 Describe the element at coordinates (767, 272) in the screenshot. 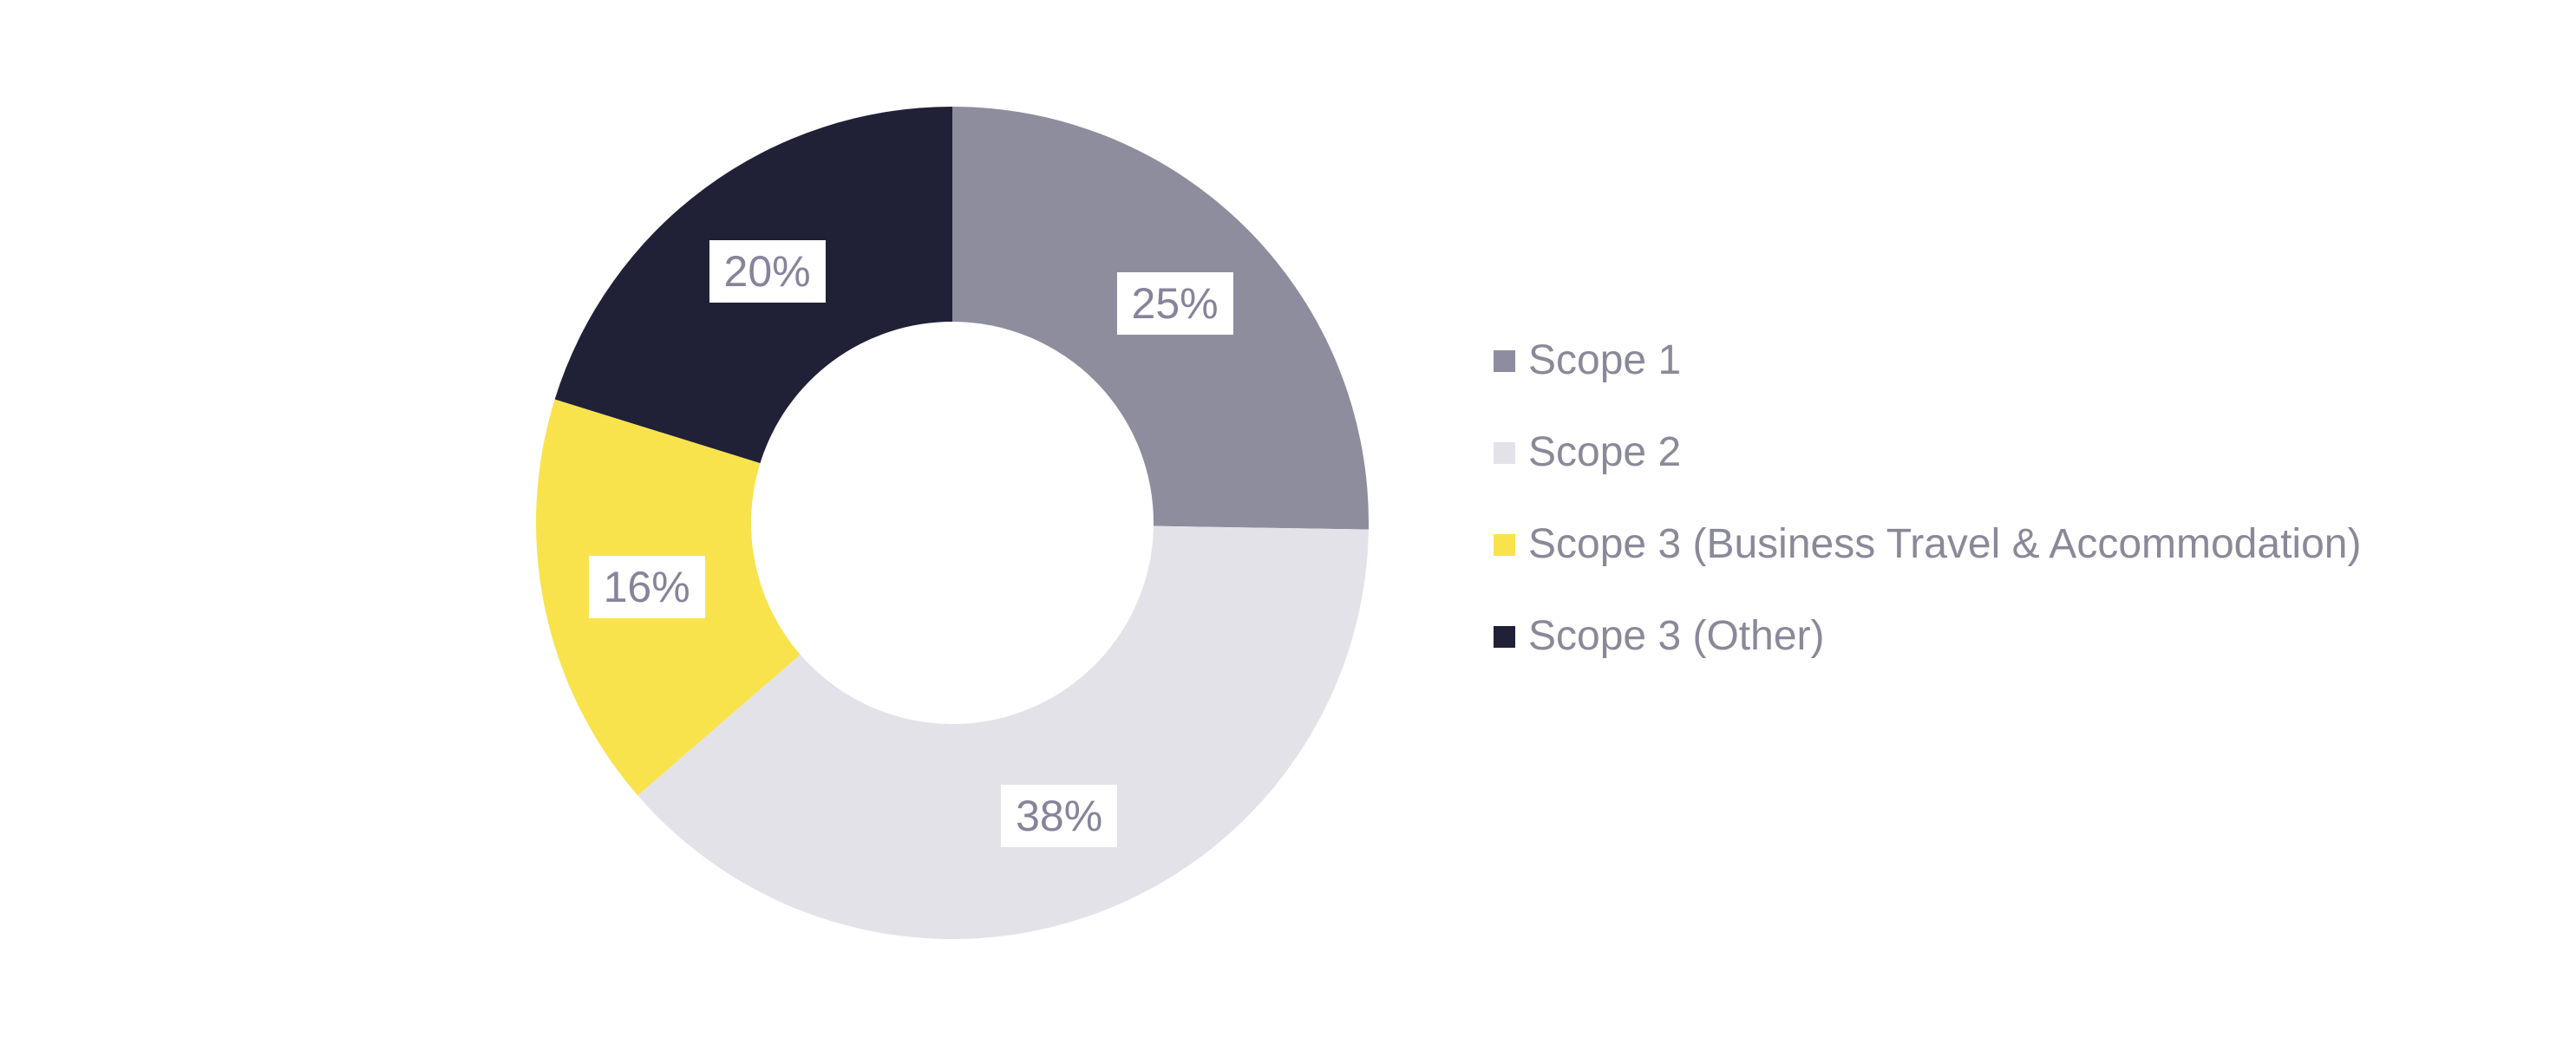

I see `slice-percent-label: 20%` at that location.